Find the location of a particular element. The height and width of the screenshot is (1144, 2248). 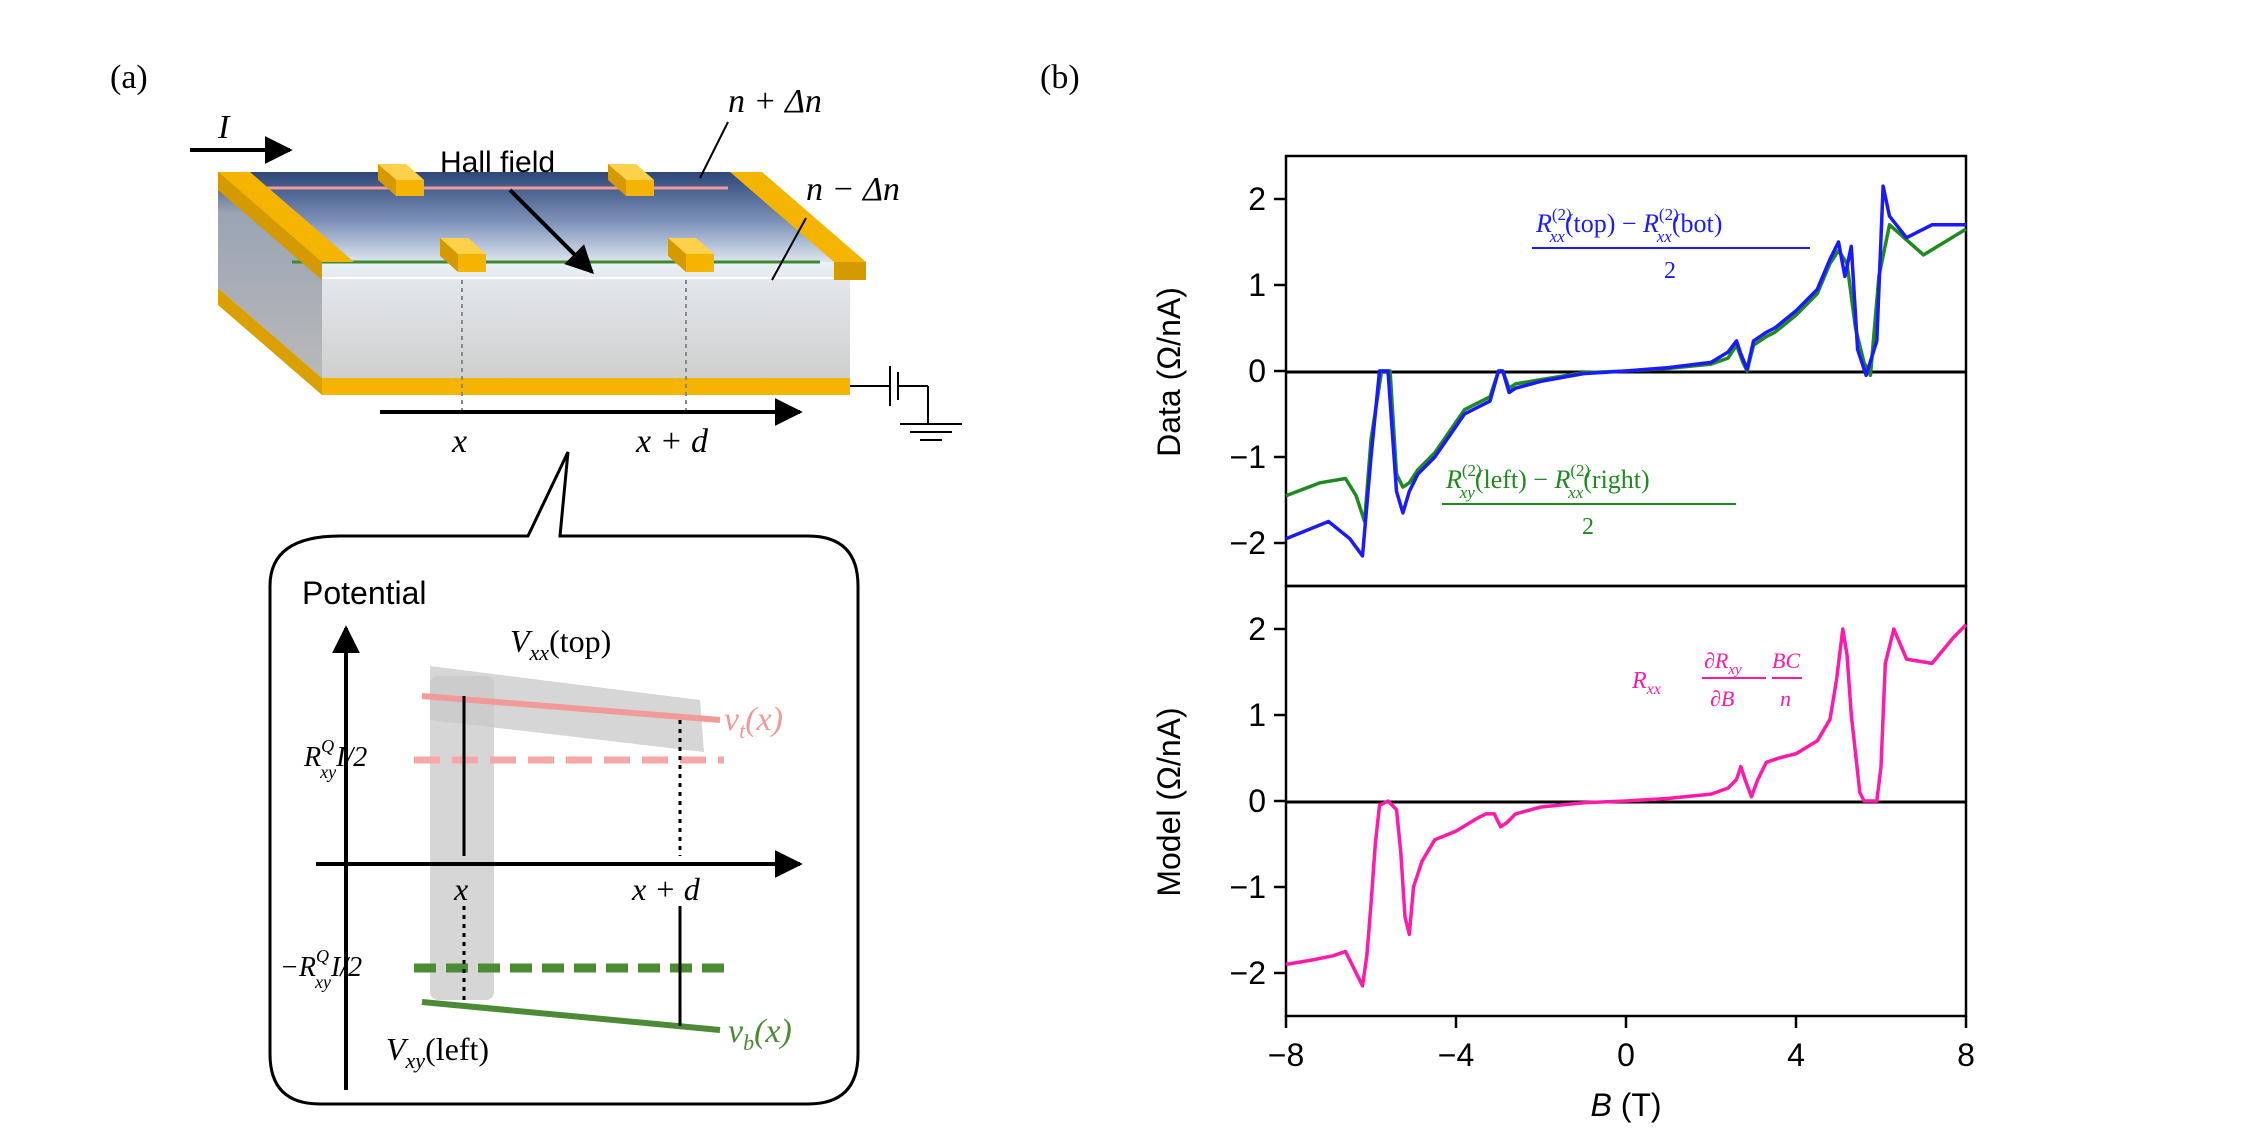

bottom-chart-yticks: −2 −1 0 1 2 is located at coordinates (1258, 801).